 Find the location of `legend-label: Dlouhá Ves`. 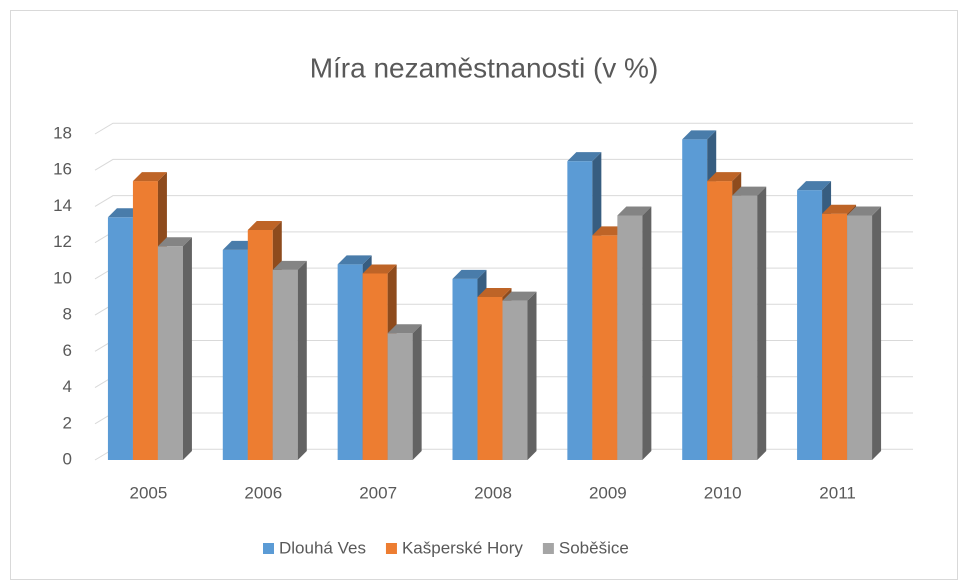

legend-label: Dlouhá Ves is located at coordinates (322, 547).